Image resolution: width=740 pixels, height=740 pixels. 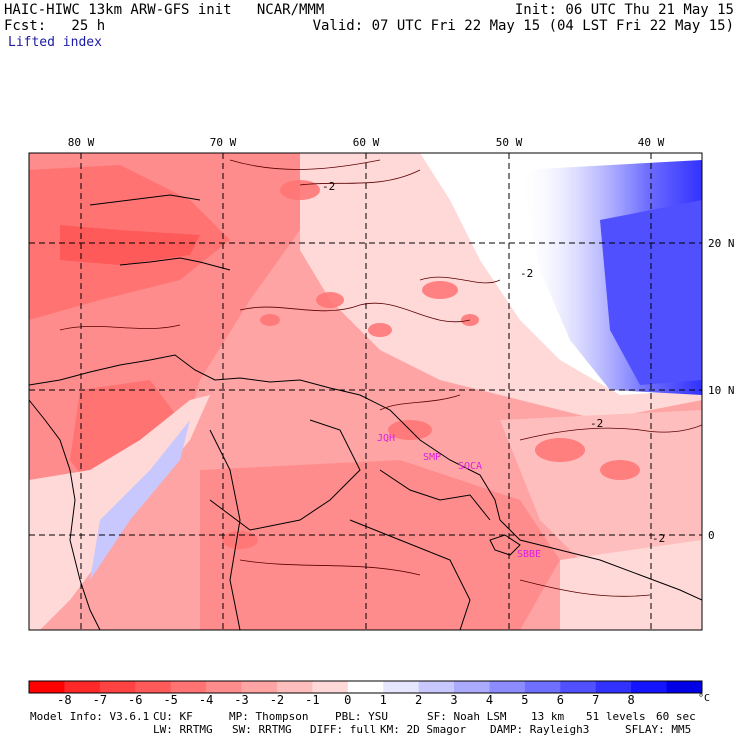 I want to click on station-label: SOCA, so click(x=470, y=466).